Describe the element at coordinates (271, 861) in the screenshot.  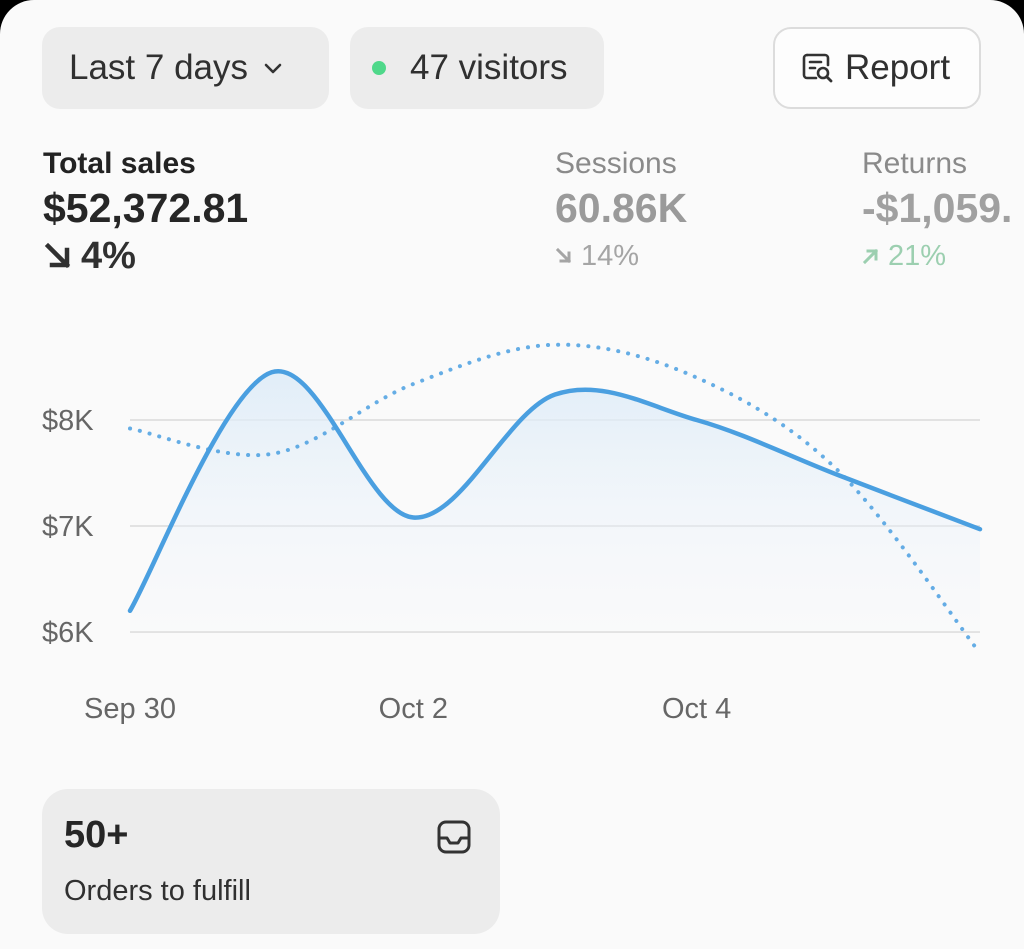
I see `orders-to-fulfill-card: 50+ Orders to fulfill` at that location.